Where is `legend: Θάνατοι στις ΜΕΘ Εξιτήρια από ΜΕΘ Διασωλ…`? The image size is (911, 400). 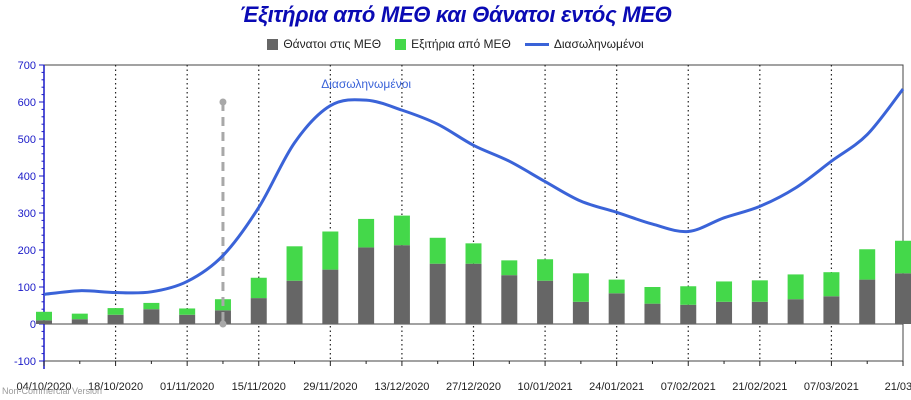 legend: Θάνατοι στις ΜΕΘ Εξιτήρια από ΜΕΘ Διασωλ… is located at coordinates (455, 44).